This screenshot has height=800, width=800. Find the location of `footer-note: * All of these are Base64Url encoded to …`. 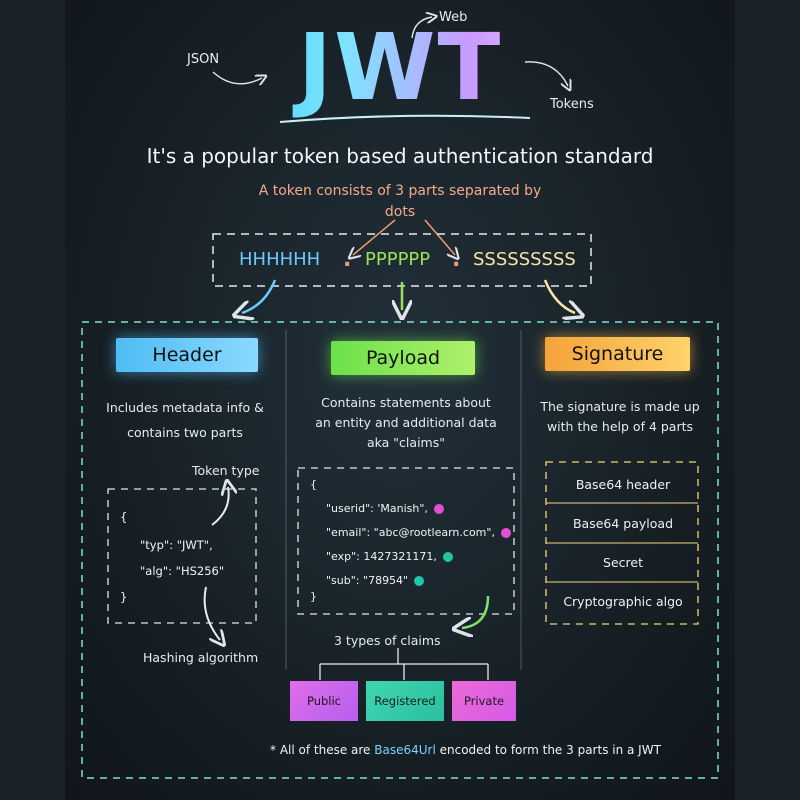

footer-note: * All of these are Base64Url encoded to … is located at coordinates (490, 750).